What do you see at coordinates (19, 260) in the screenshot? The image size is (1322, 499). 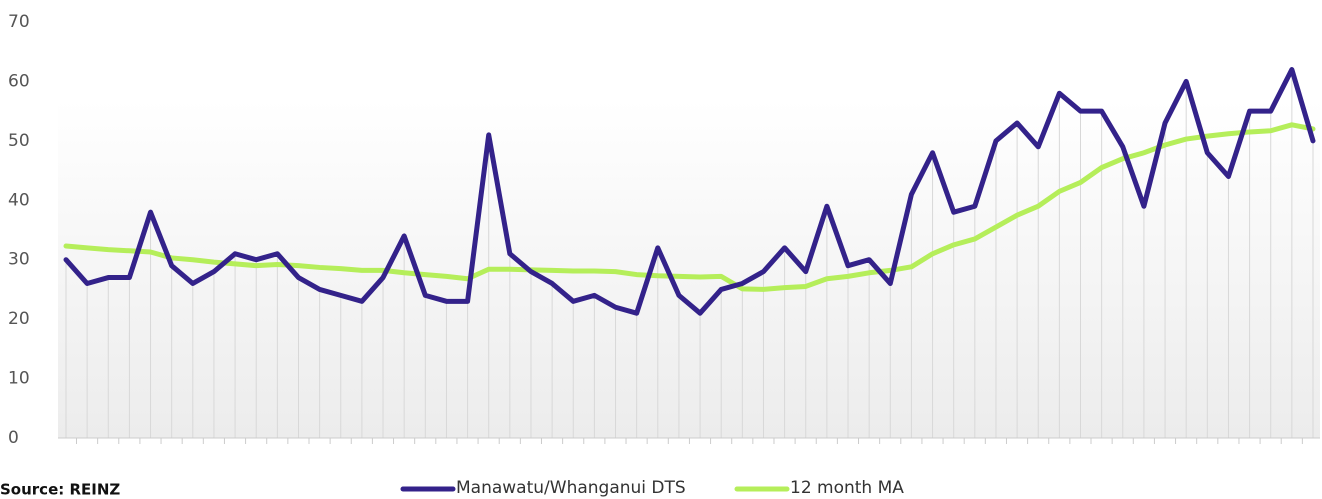 I see `y-tick-label: 30` at bounding box center [19, 260].